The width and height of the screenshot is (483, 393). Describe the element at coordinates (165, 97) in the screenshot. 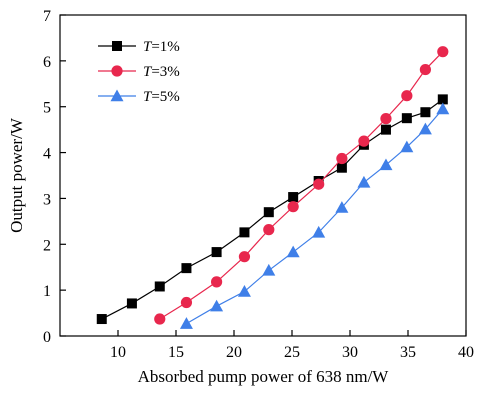

I see `legend-label-value: =5%` at that location.